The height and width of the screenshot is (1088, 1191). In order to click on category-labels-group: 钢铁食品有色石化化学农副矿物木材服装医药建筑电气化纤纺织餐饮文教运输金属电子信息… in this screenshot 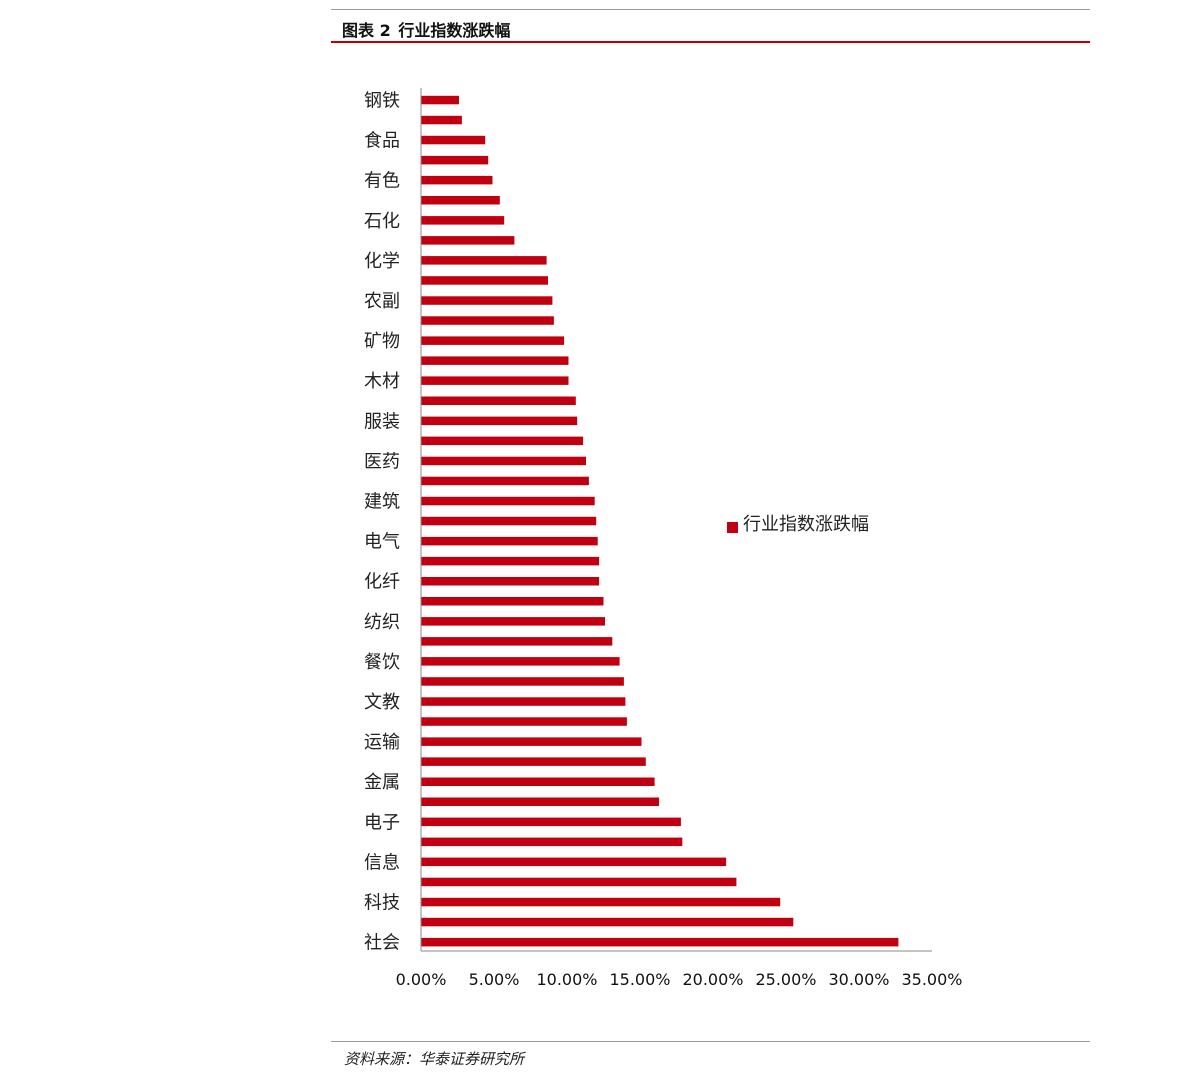, I will do `click(382, 522)`.